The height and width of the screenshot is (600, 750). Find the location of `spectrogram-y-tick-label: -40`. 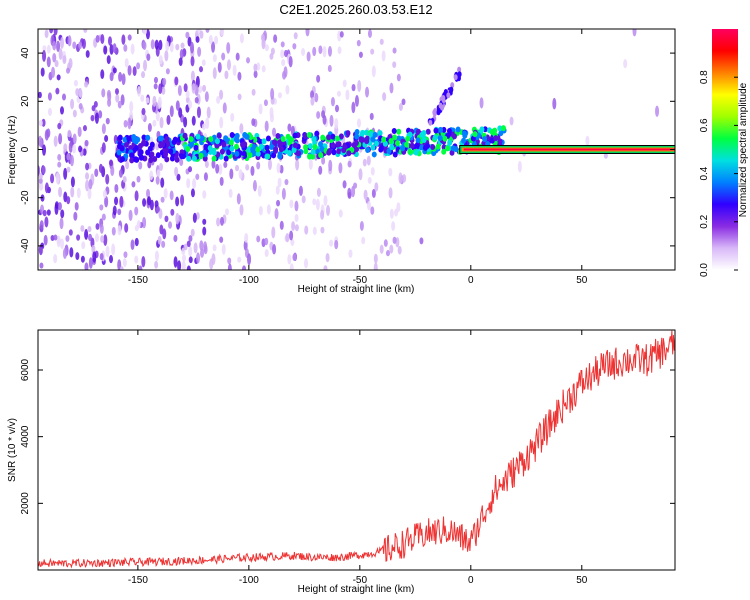

spectrogram-y-tick-label: -40 is located at coordinates (25, 245).